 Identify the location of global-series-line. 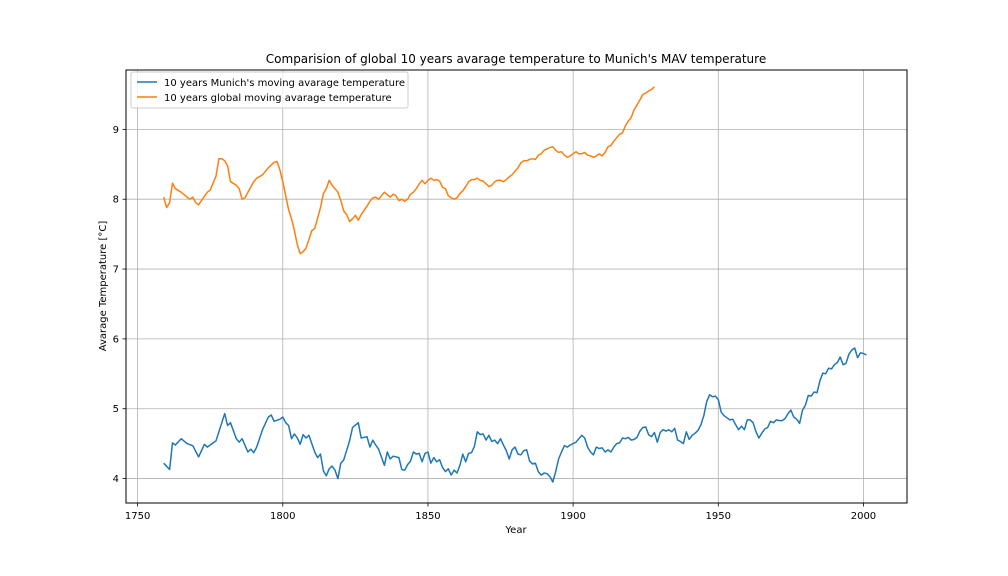
(408, 170).